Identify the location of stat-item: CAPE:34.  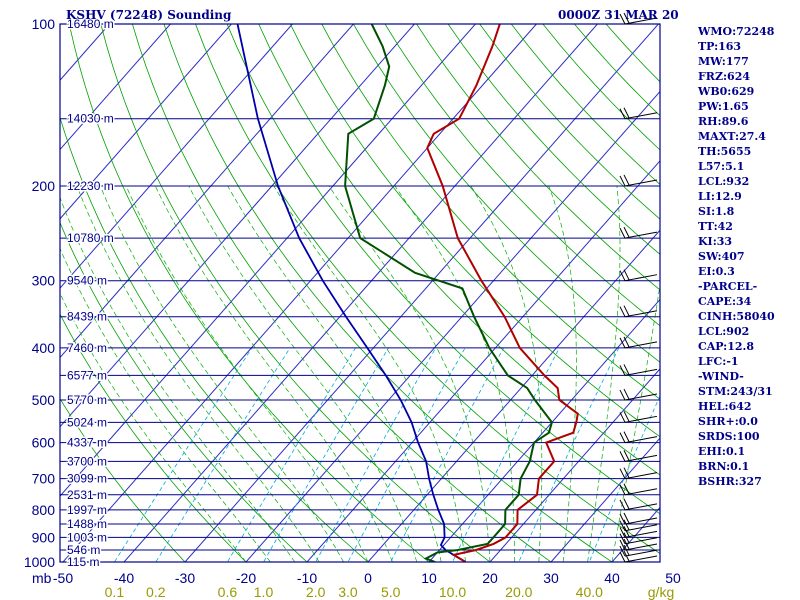
(725, 301).